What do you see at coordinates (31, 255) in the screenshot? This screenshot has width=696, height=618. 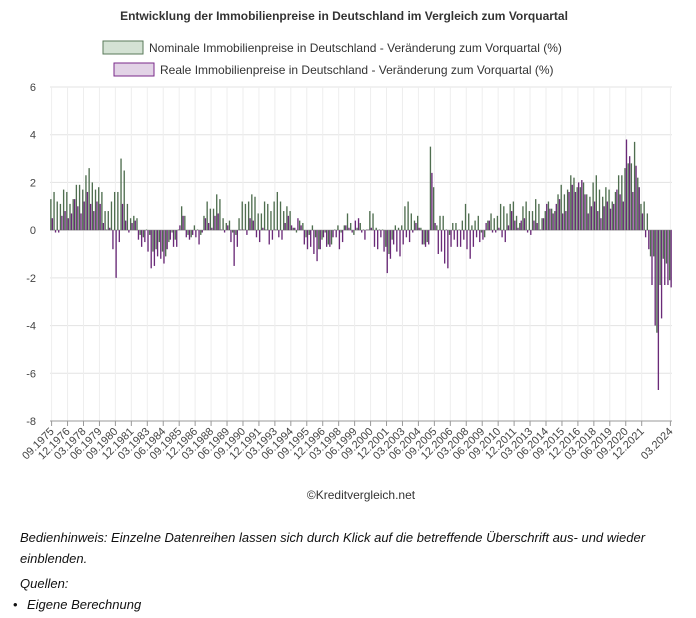 I see `y-axis: 6 4 2 0 -2 -4 -6 -8` at bounding box center [31, 255].